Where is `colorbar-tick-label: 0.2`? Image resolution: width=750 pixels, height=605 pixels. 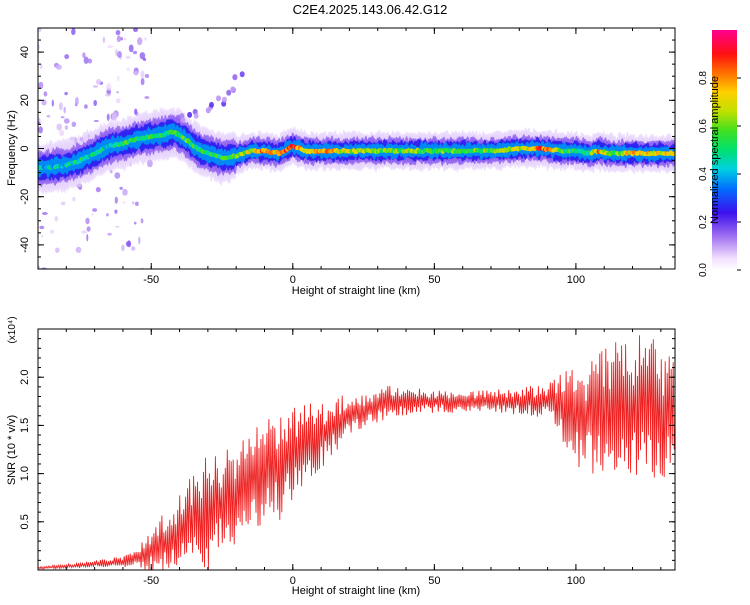 colorbar-tick-label: 0.2 is located at coordinates (703, 222).